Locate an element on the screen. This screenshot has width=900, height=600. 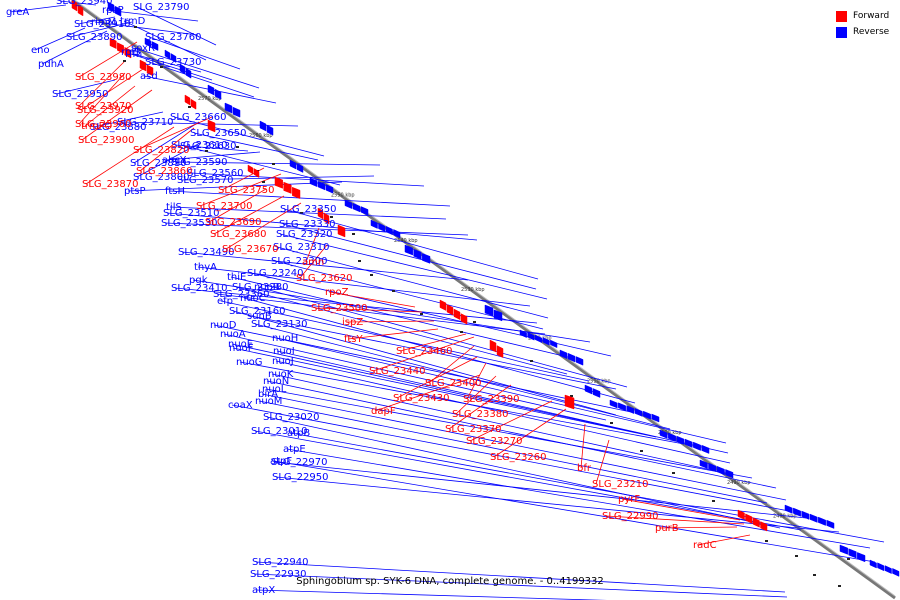
gene-label-atpb: atpB is located at coordinates (298, 433).